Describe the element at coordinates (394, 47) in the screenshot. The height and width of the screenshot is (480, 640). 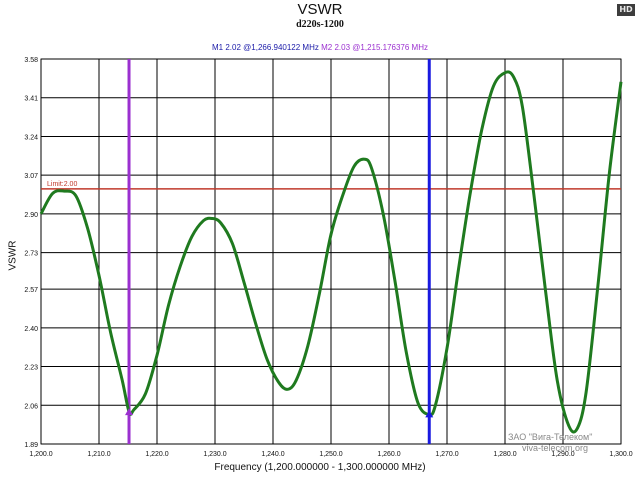
I see `marker-m2-frequency: 1,215.176376 MHz` at that location.